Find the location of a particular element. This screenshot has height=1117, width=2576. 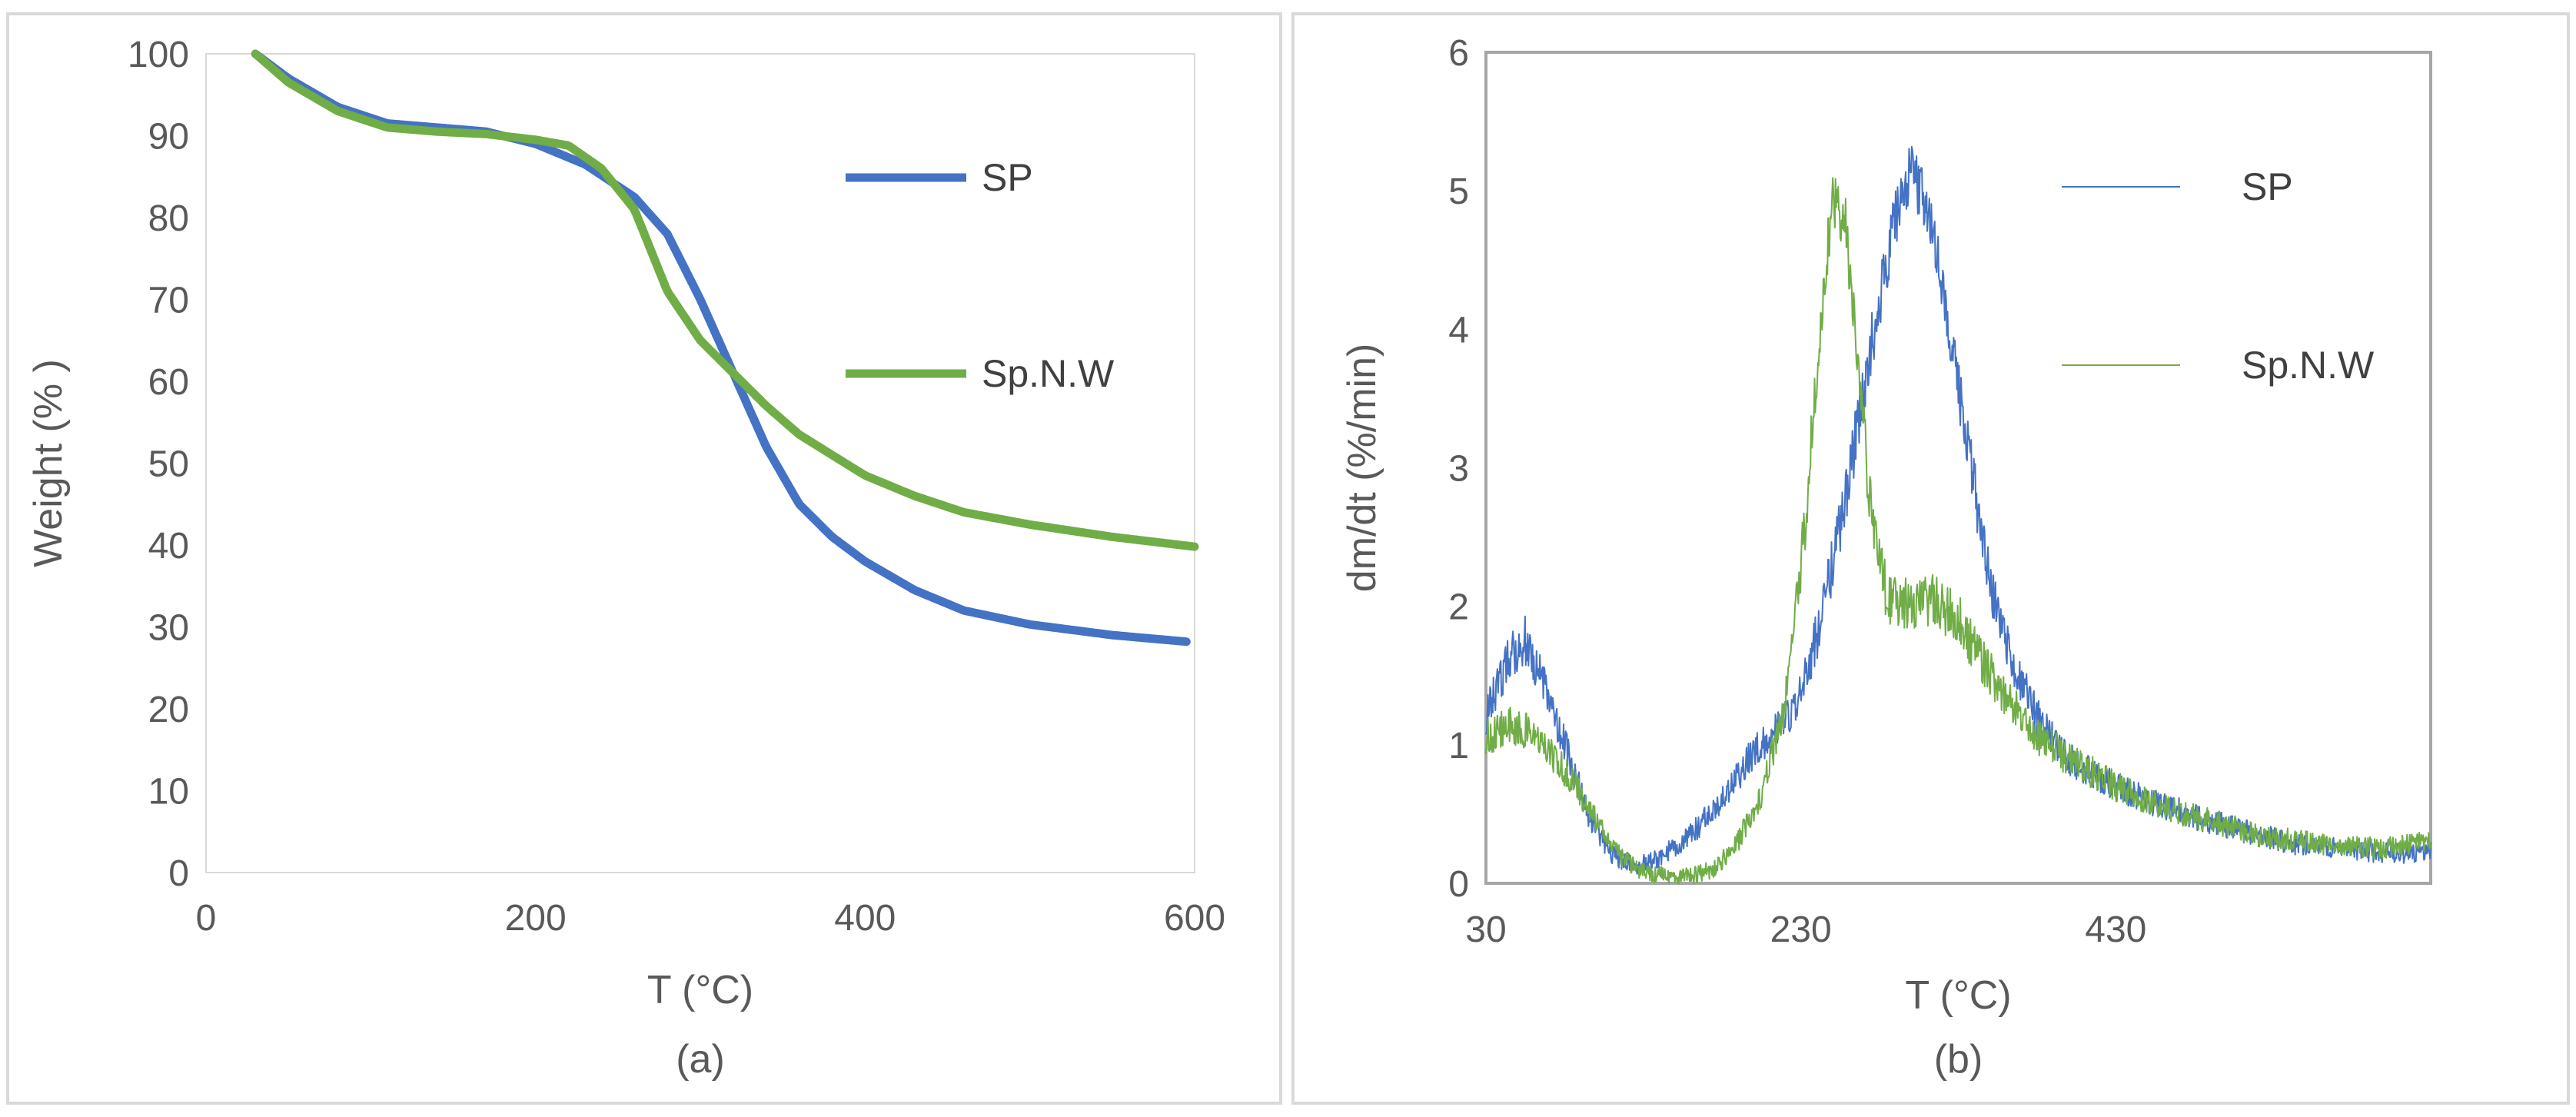

y-tick-label: 50 is located at coordinates (168, 464).